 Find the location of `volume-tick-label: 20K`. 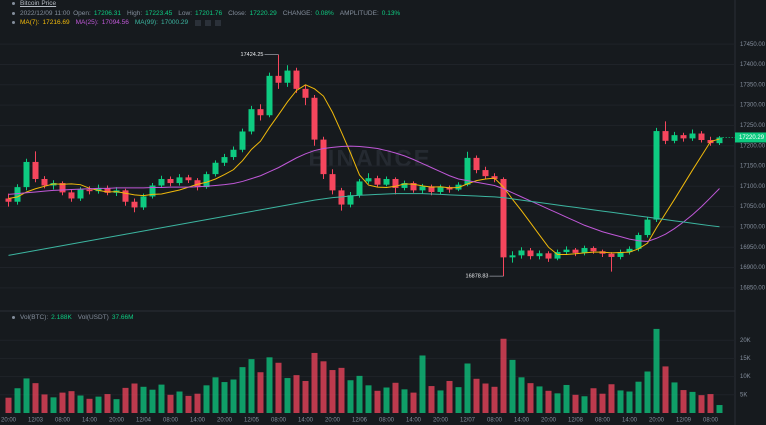

volume-tick-label: 20K is located at coordinates (745, 341).